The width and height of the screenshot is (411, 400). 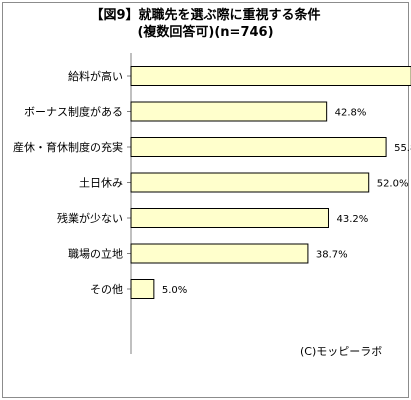 What do you see at coordinates (341, 351) in the screenshot?
I see `copyright-credit: (C)モッピーラボ` at bounding box center [341, 351].